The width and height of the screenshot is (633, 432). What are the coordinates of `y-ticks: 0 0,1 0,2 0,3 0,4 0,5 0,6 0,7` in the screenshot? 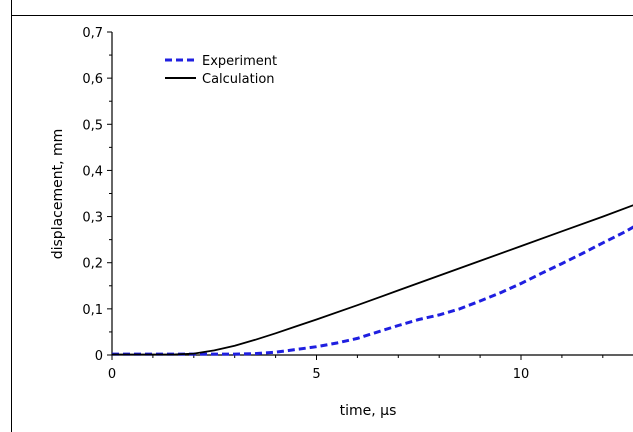 It's located at (97, 195).